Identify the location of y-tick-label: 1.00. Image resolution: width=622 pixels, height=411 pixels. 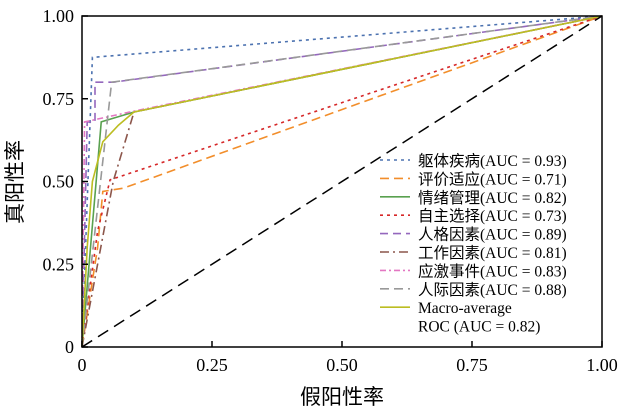
(59, 16).